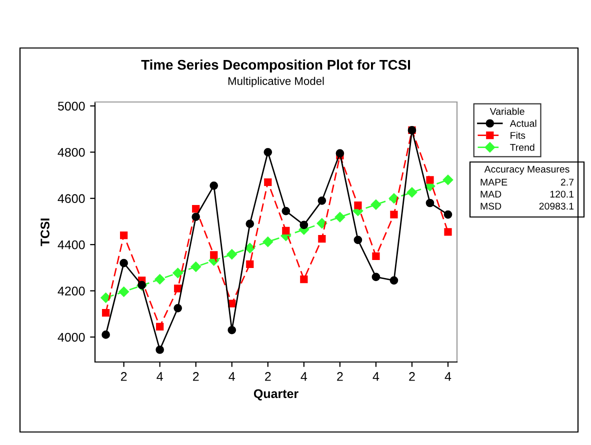  What do you see at coordinates (71, 106) in the screenshot?
I see `y-tick-label: 5000` at bounding box center [71, 106].